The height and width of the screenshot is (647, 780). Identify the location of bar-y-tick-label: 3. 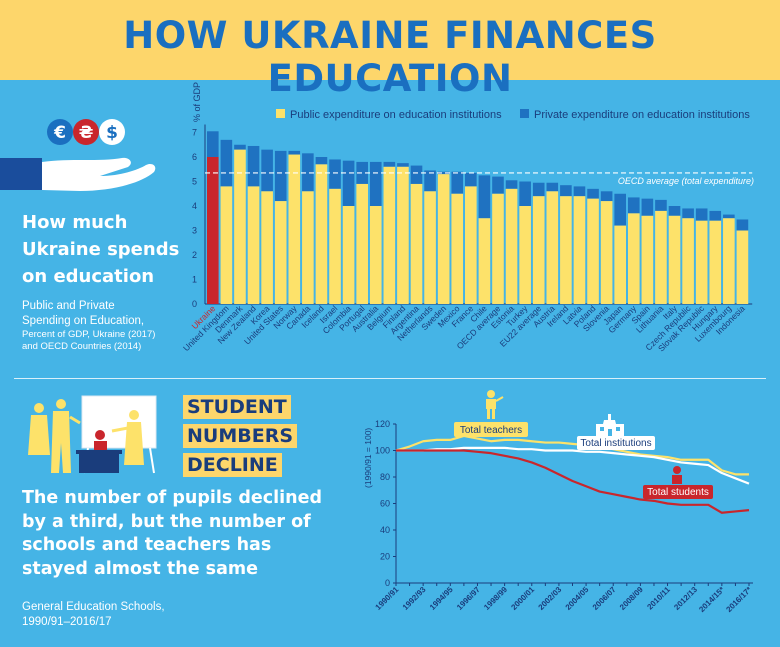
(194, 231).